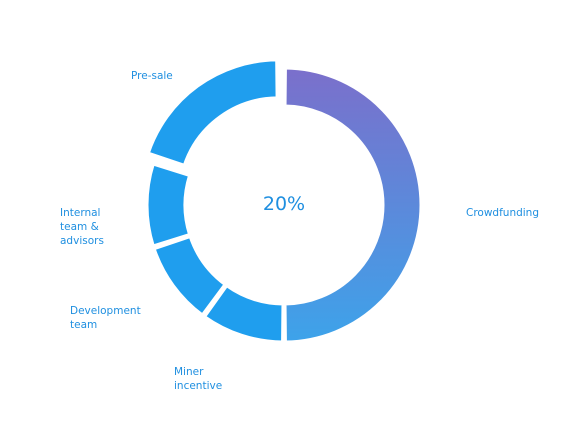 The height and width of the screenshot is (423, 574). I want to click on slice-miner-incentive, so click(243, 313).